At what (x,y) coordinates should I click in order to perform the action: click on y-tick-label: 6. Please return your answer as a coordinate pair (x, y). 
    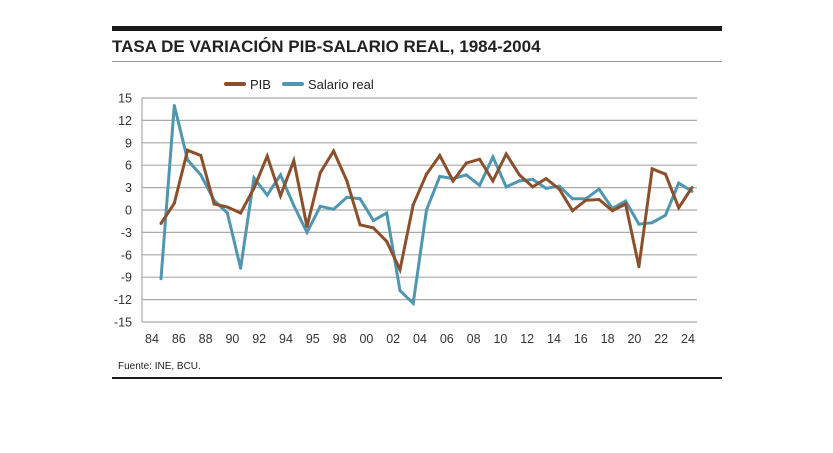
    Looking at the image, I should click on (128, 166).